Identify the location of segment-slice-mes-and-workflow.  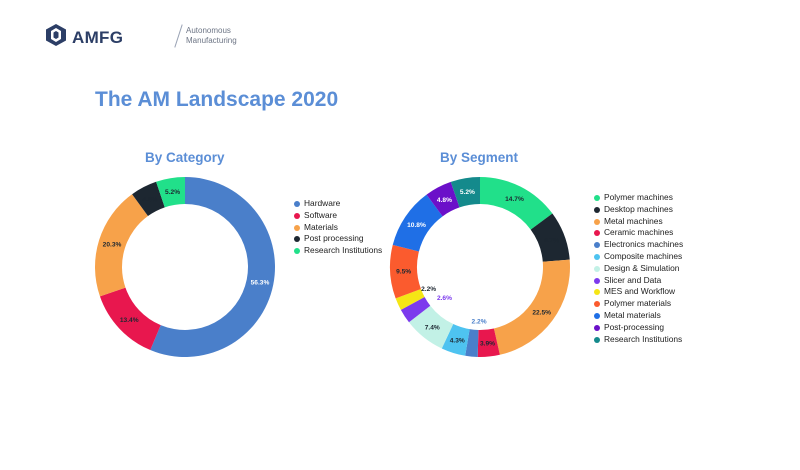
(410, 299).